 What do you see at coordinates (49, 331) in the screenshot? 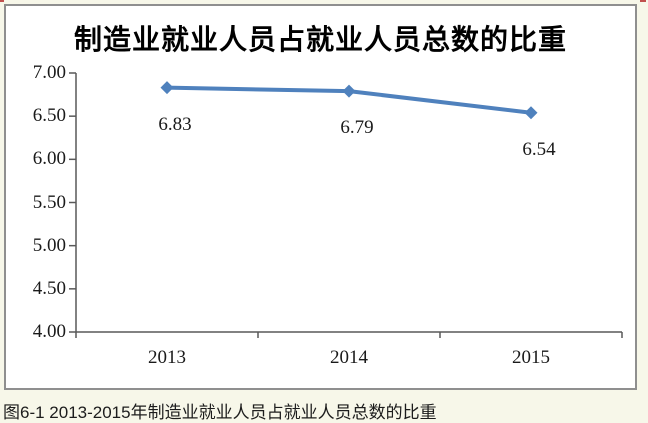
I see `y-axis-tick-label: 4.00` at bounding box center [49, 331].